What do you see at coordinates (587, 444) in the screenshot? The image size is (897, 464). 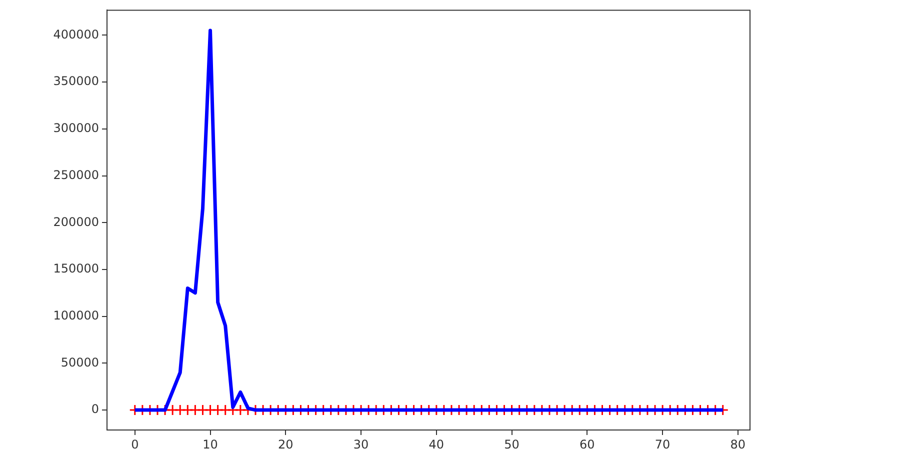 I see `x-tick-label: 60` at bounding box center [587, 444].